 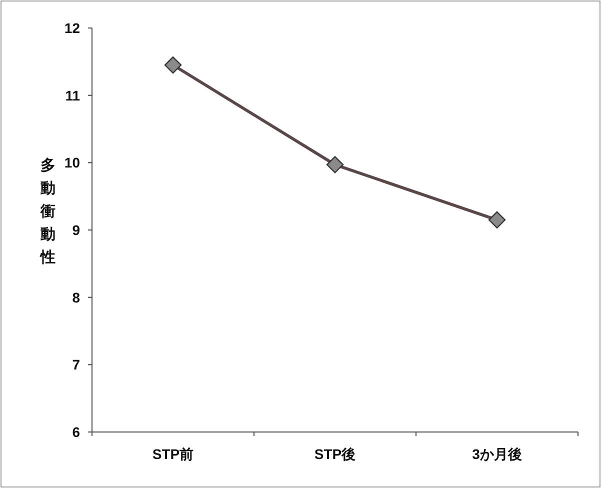 I want to click on y-axis-title: 多動衝動性, so click(x=48, y=211).